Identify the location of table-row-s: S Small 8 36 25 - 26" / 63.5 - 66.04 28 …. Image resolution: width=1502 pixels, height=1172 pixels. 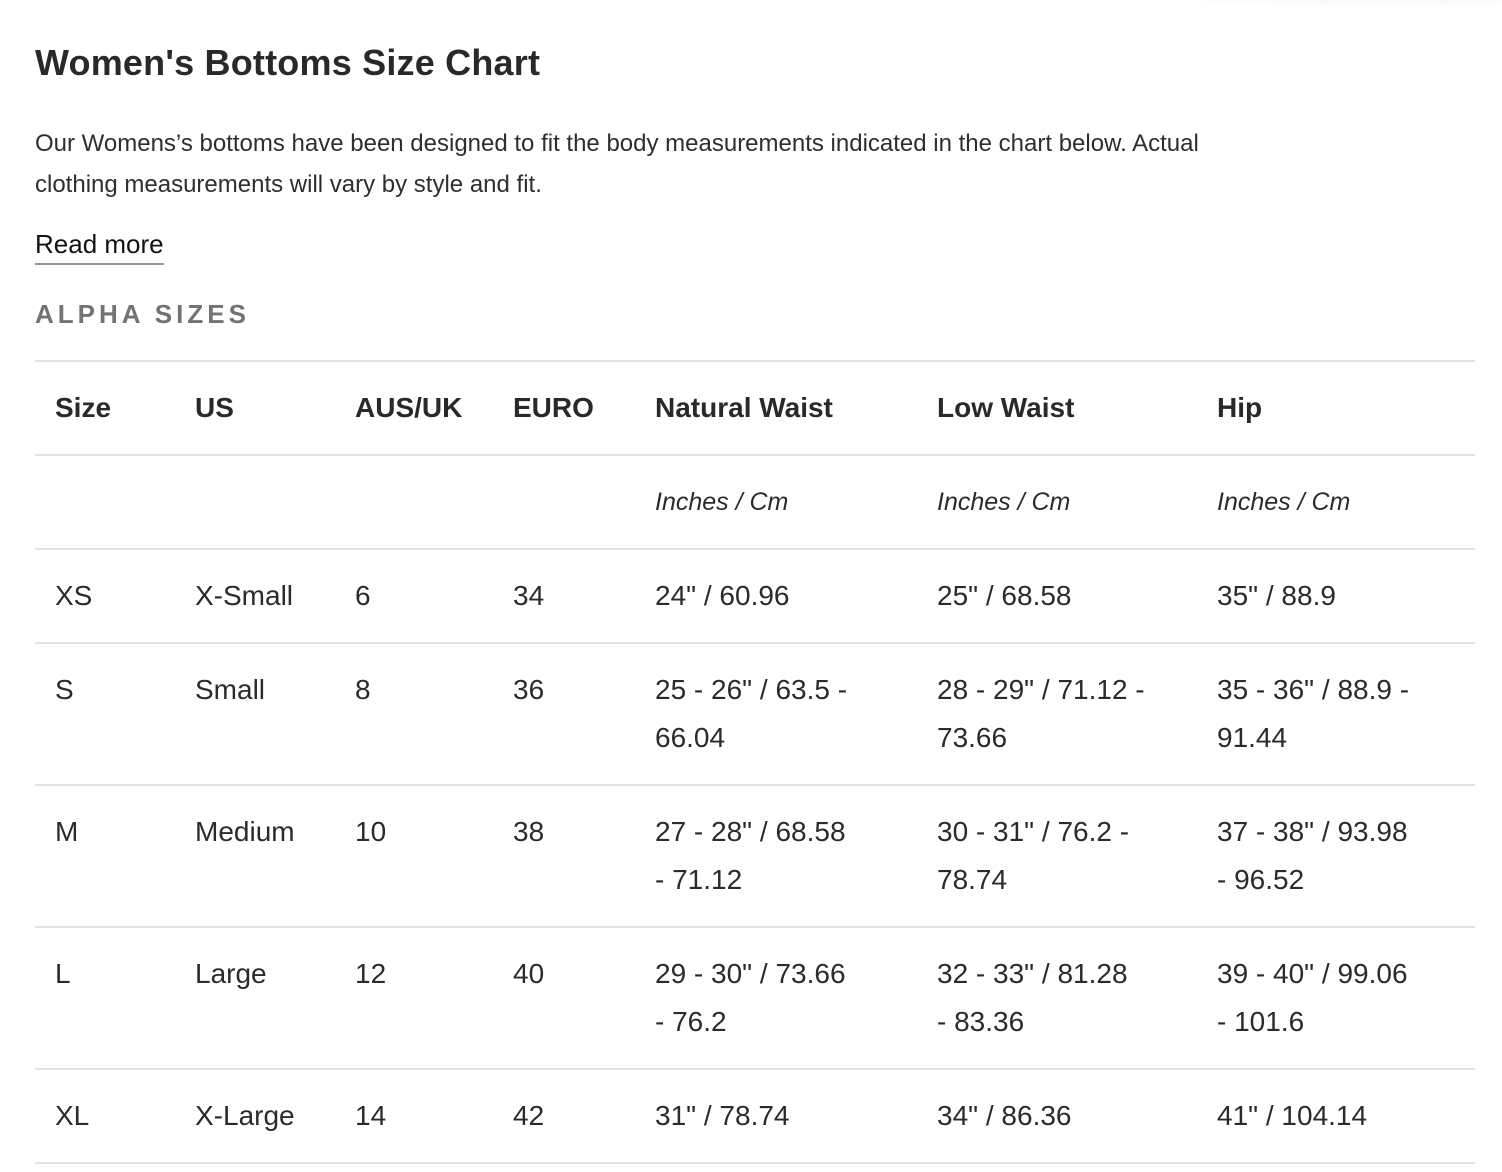
(755, 714).